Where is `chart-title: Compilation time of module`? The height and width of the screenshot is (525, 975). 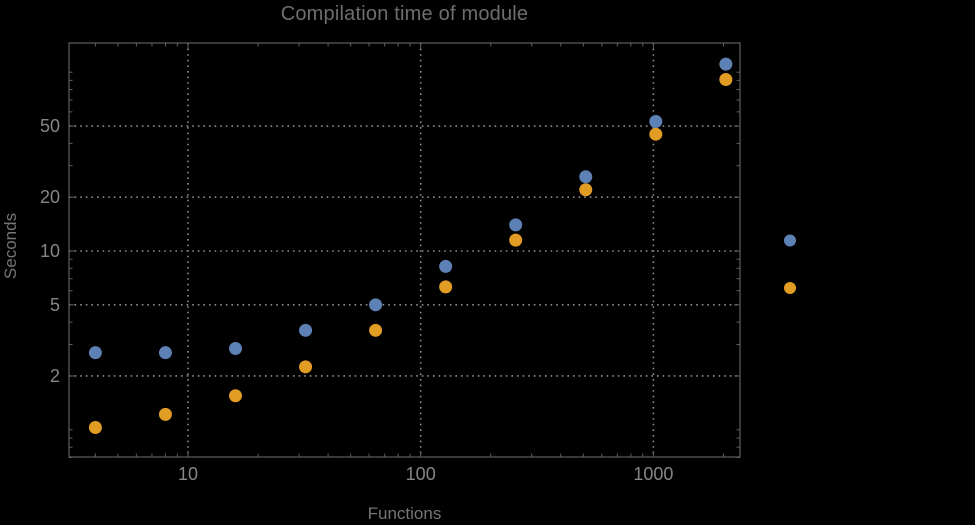 chart-title: Compilation time of module is located at coordinates (404, 14).